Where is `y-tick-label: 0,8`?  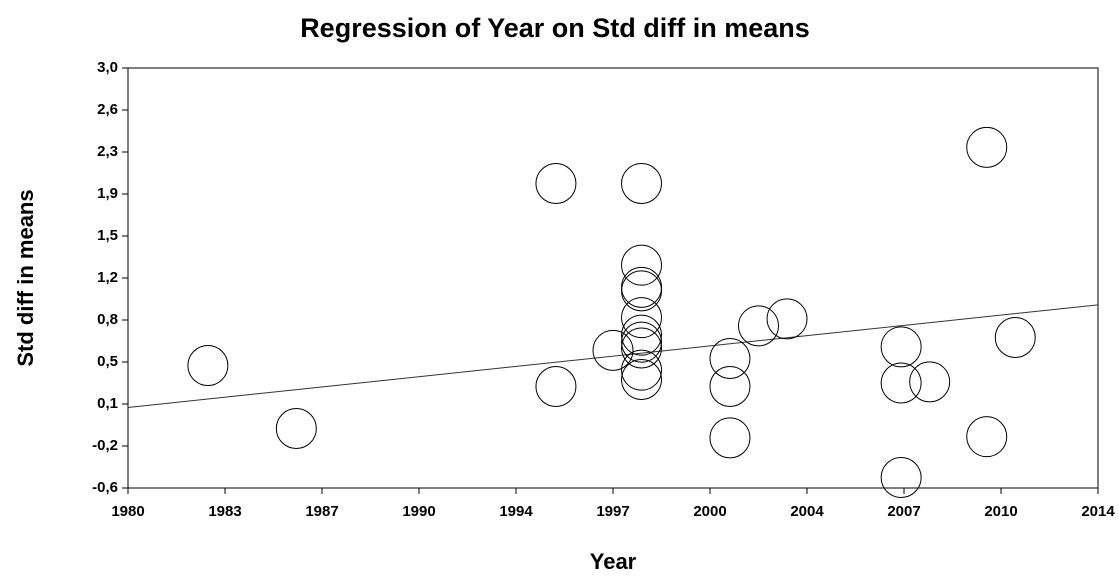
y-tick-label: 0,8 is located at coordinates (107, 319).